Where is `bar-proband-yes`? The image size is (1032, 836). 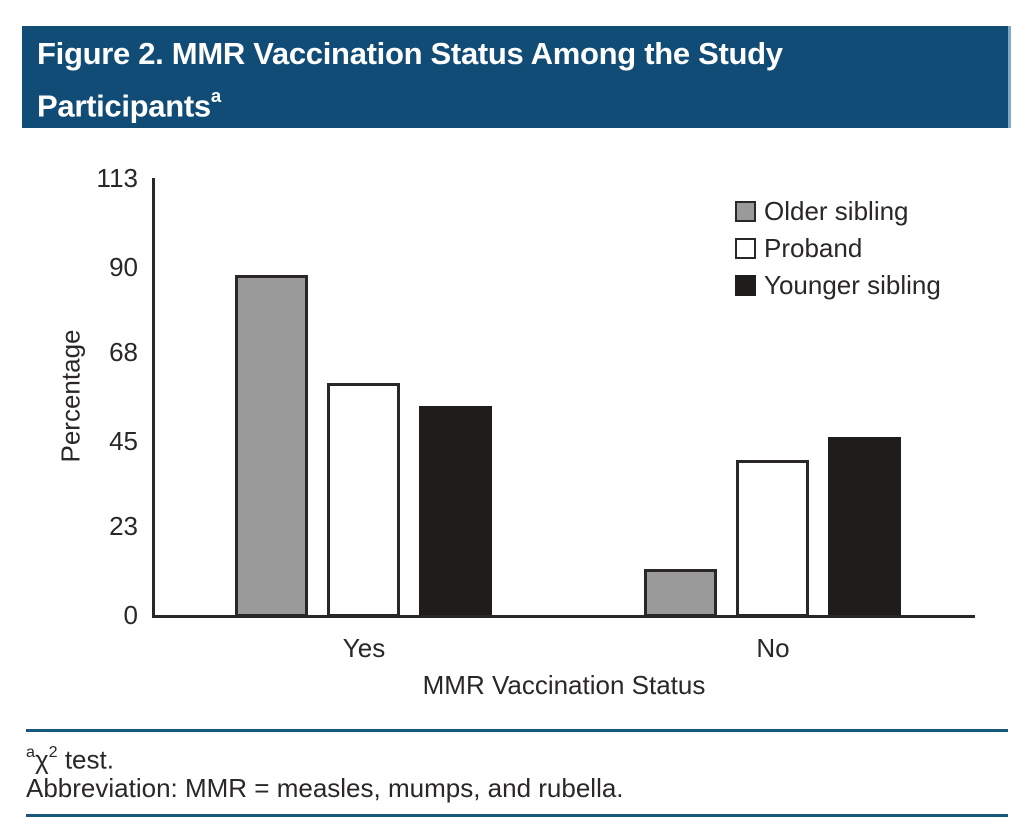
bar-proband-yes is located at coordinates (363, 500).